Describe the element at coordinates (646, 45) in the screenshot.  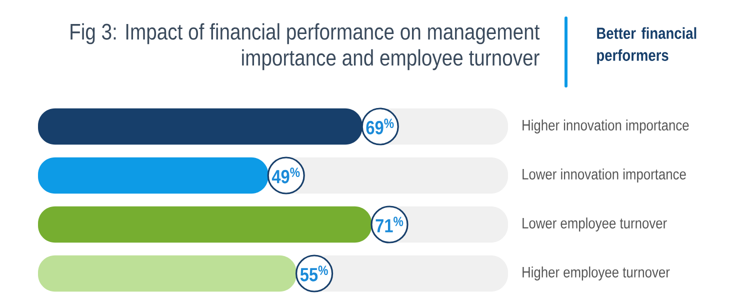
I see `text: Better financial performers` at that location.